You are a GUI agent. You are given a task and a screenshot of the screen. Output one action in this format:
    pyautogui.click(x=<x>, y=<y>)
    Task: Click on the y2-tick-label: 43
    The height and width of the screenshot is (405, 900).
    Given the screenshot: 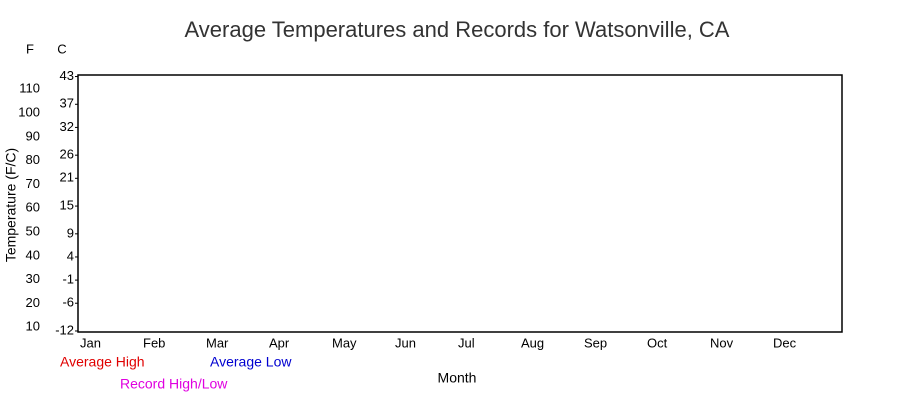 What is the action you would take?
    pyautogui.click(x=67, y=75)
    